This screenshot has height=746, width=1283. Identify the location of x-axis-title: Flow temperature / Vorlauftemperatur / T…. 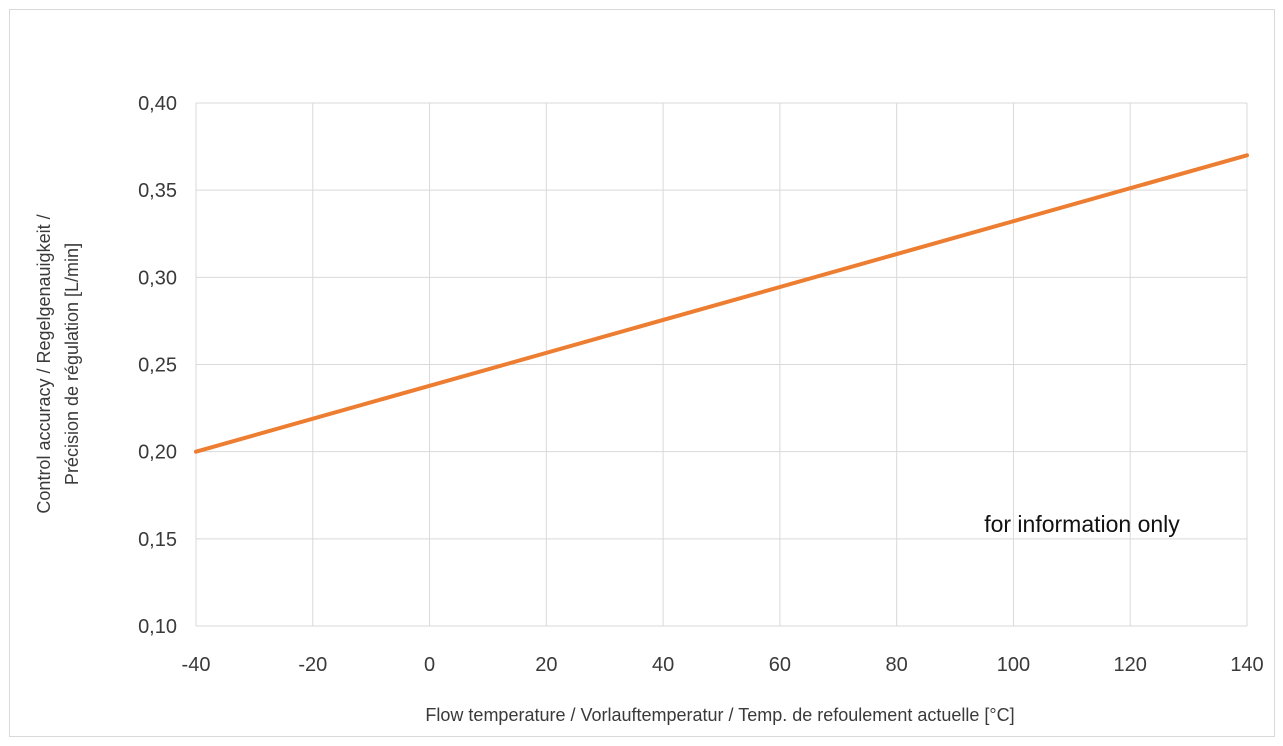
(719, 715).